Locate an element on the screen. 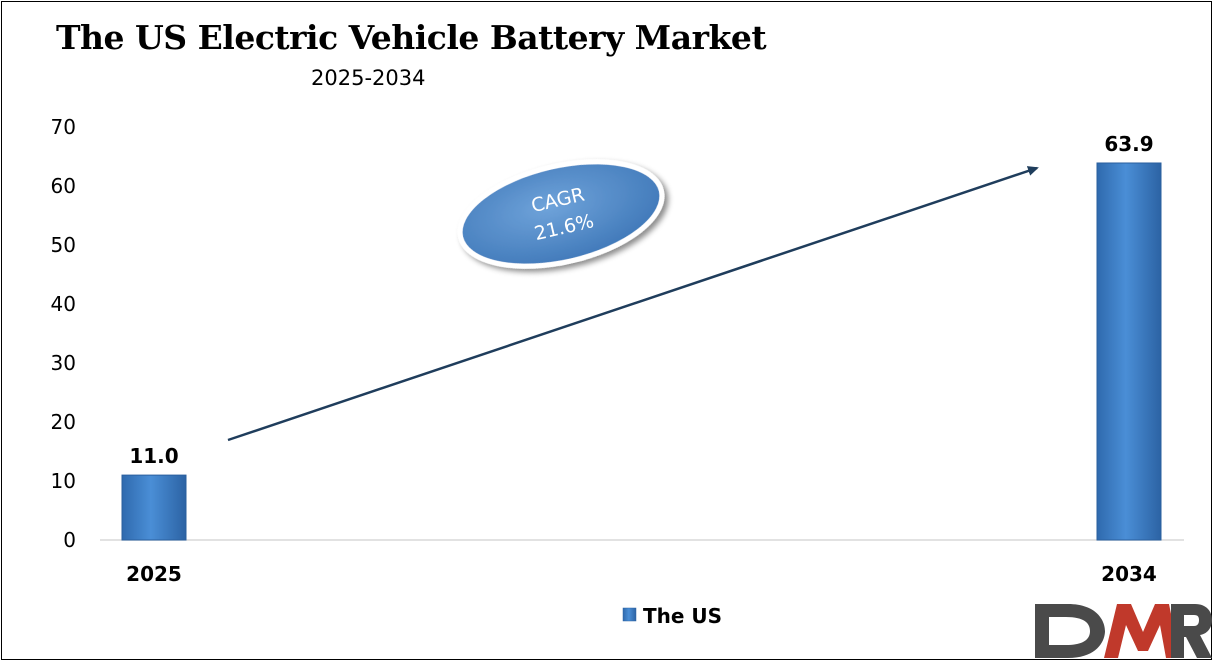 This screenshot has height=663, width=1216. legend-swatch is located at coordinates (629, 614).